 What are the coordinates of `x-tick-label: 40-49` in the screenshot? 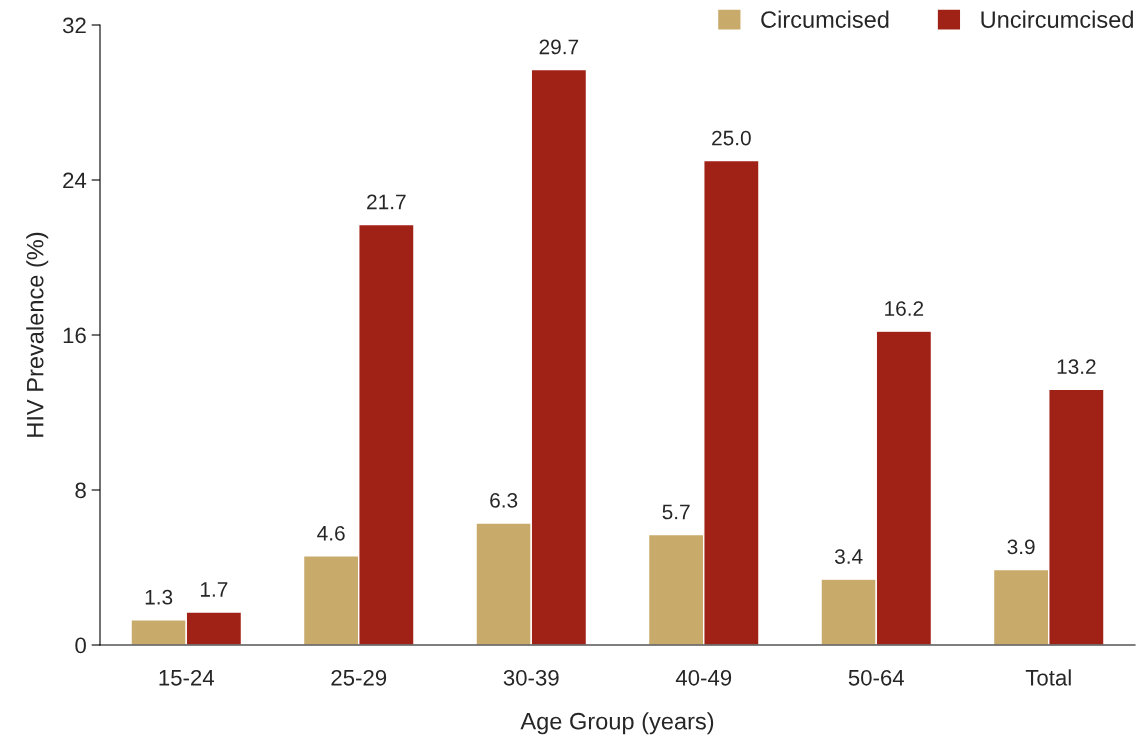 It's located at (703, 677).